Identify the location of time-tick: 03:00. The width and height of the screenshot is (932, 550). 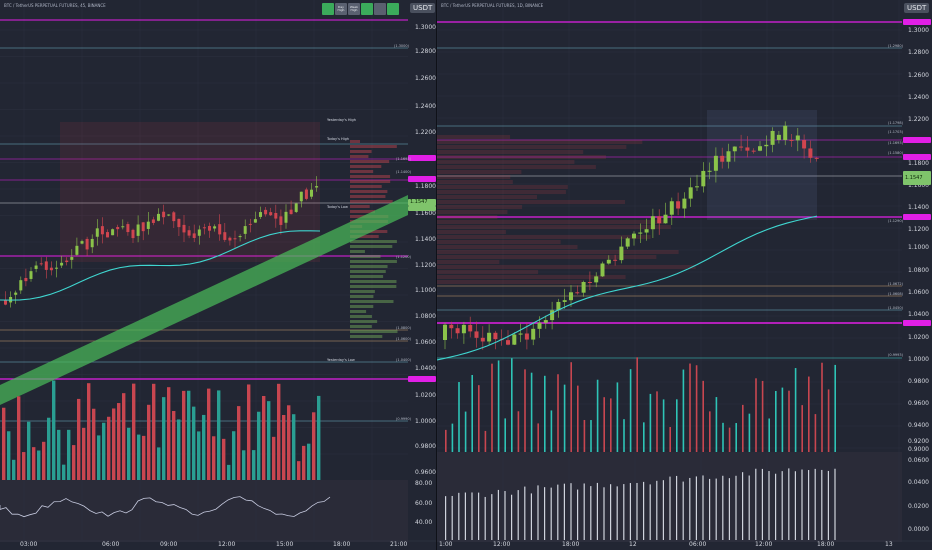
(29, 544).